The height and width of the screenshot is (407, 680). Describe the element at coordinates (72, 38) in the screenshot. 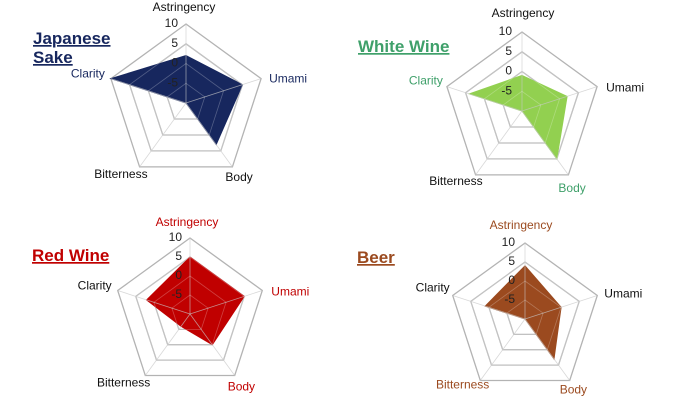

I see `chart-title-line: Japanese` at that location.